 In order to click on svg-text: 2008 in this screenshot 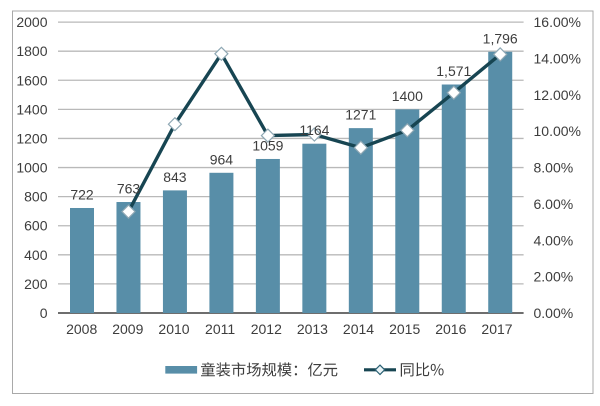, I will do `click(81, 329)`.